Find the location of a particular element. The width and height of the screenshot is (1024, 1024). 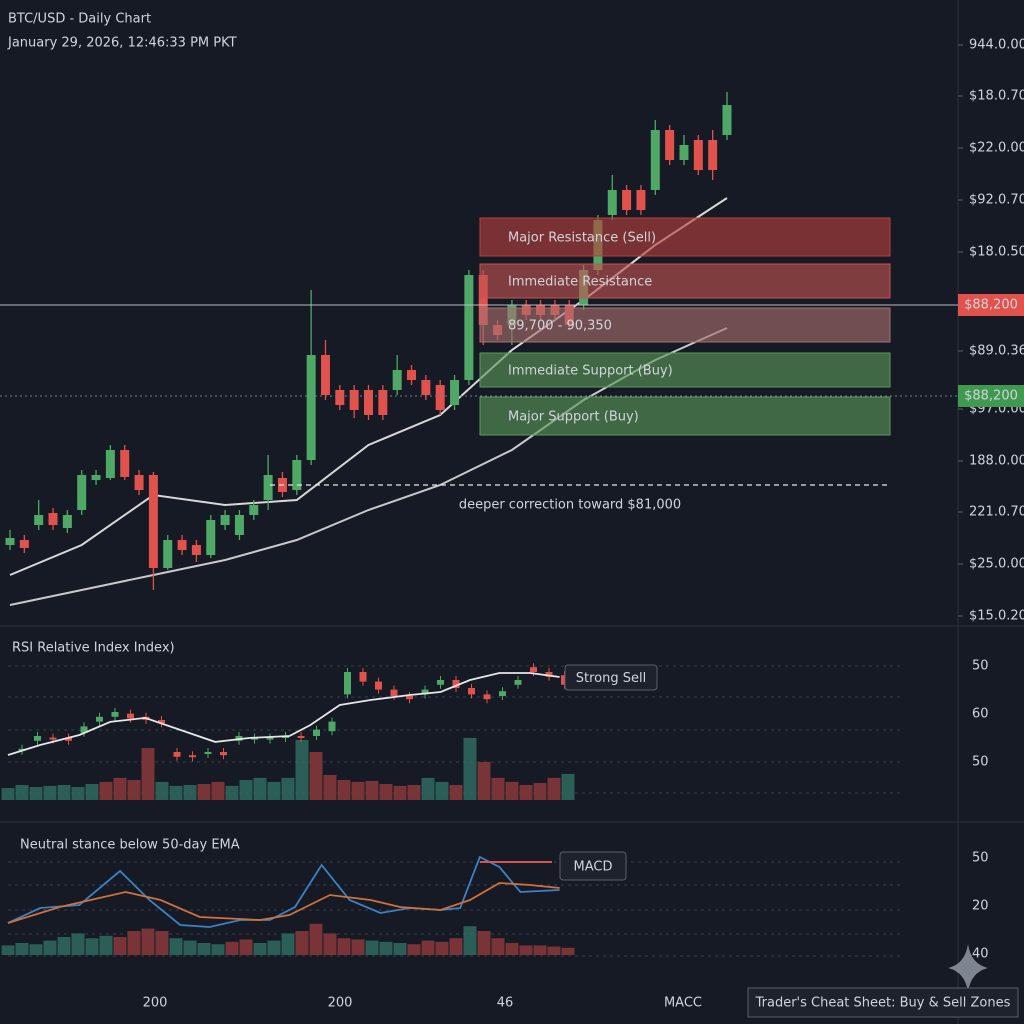

badge-label: Strong Sell is located at coordinates (611, 678).